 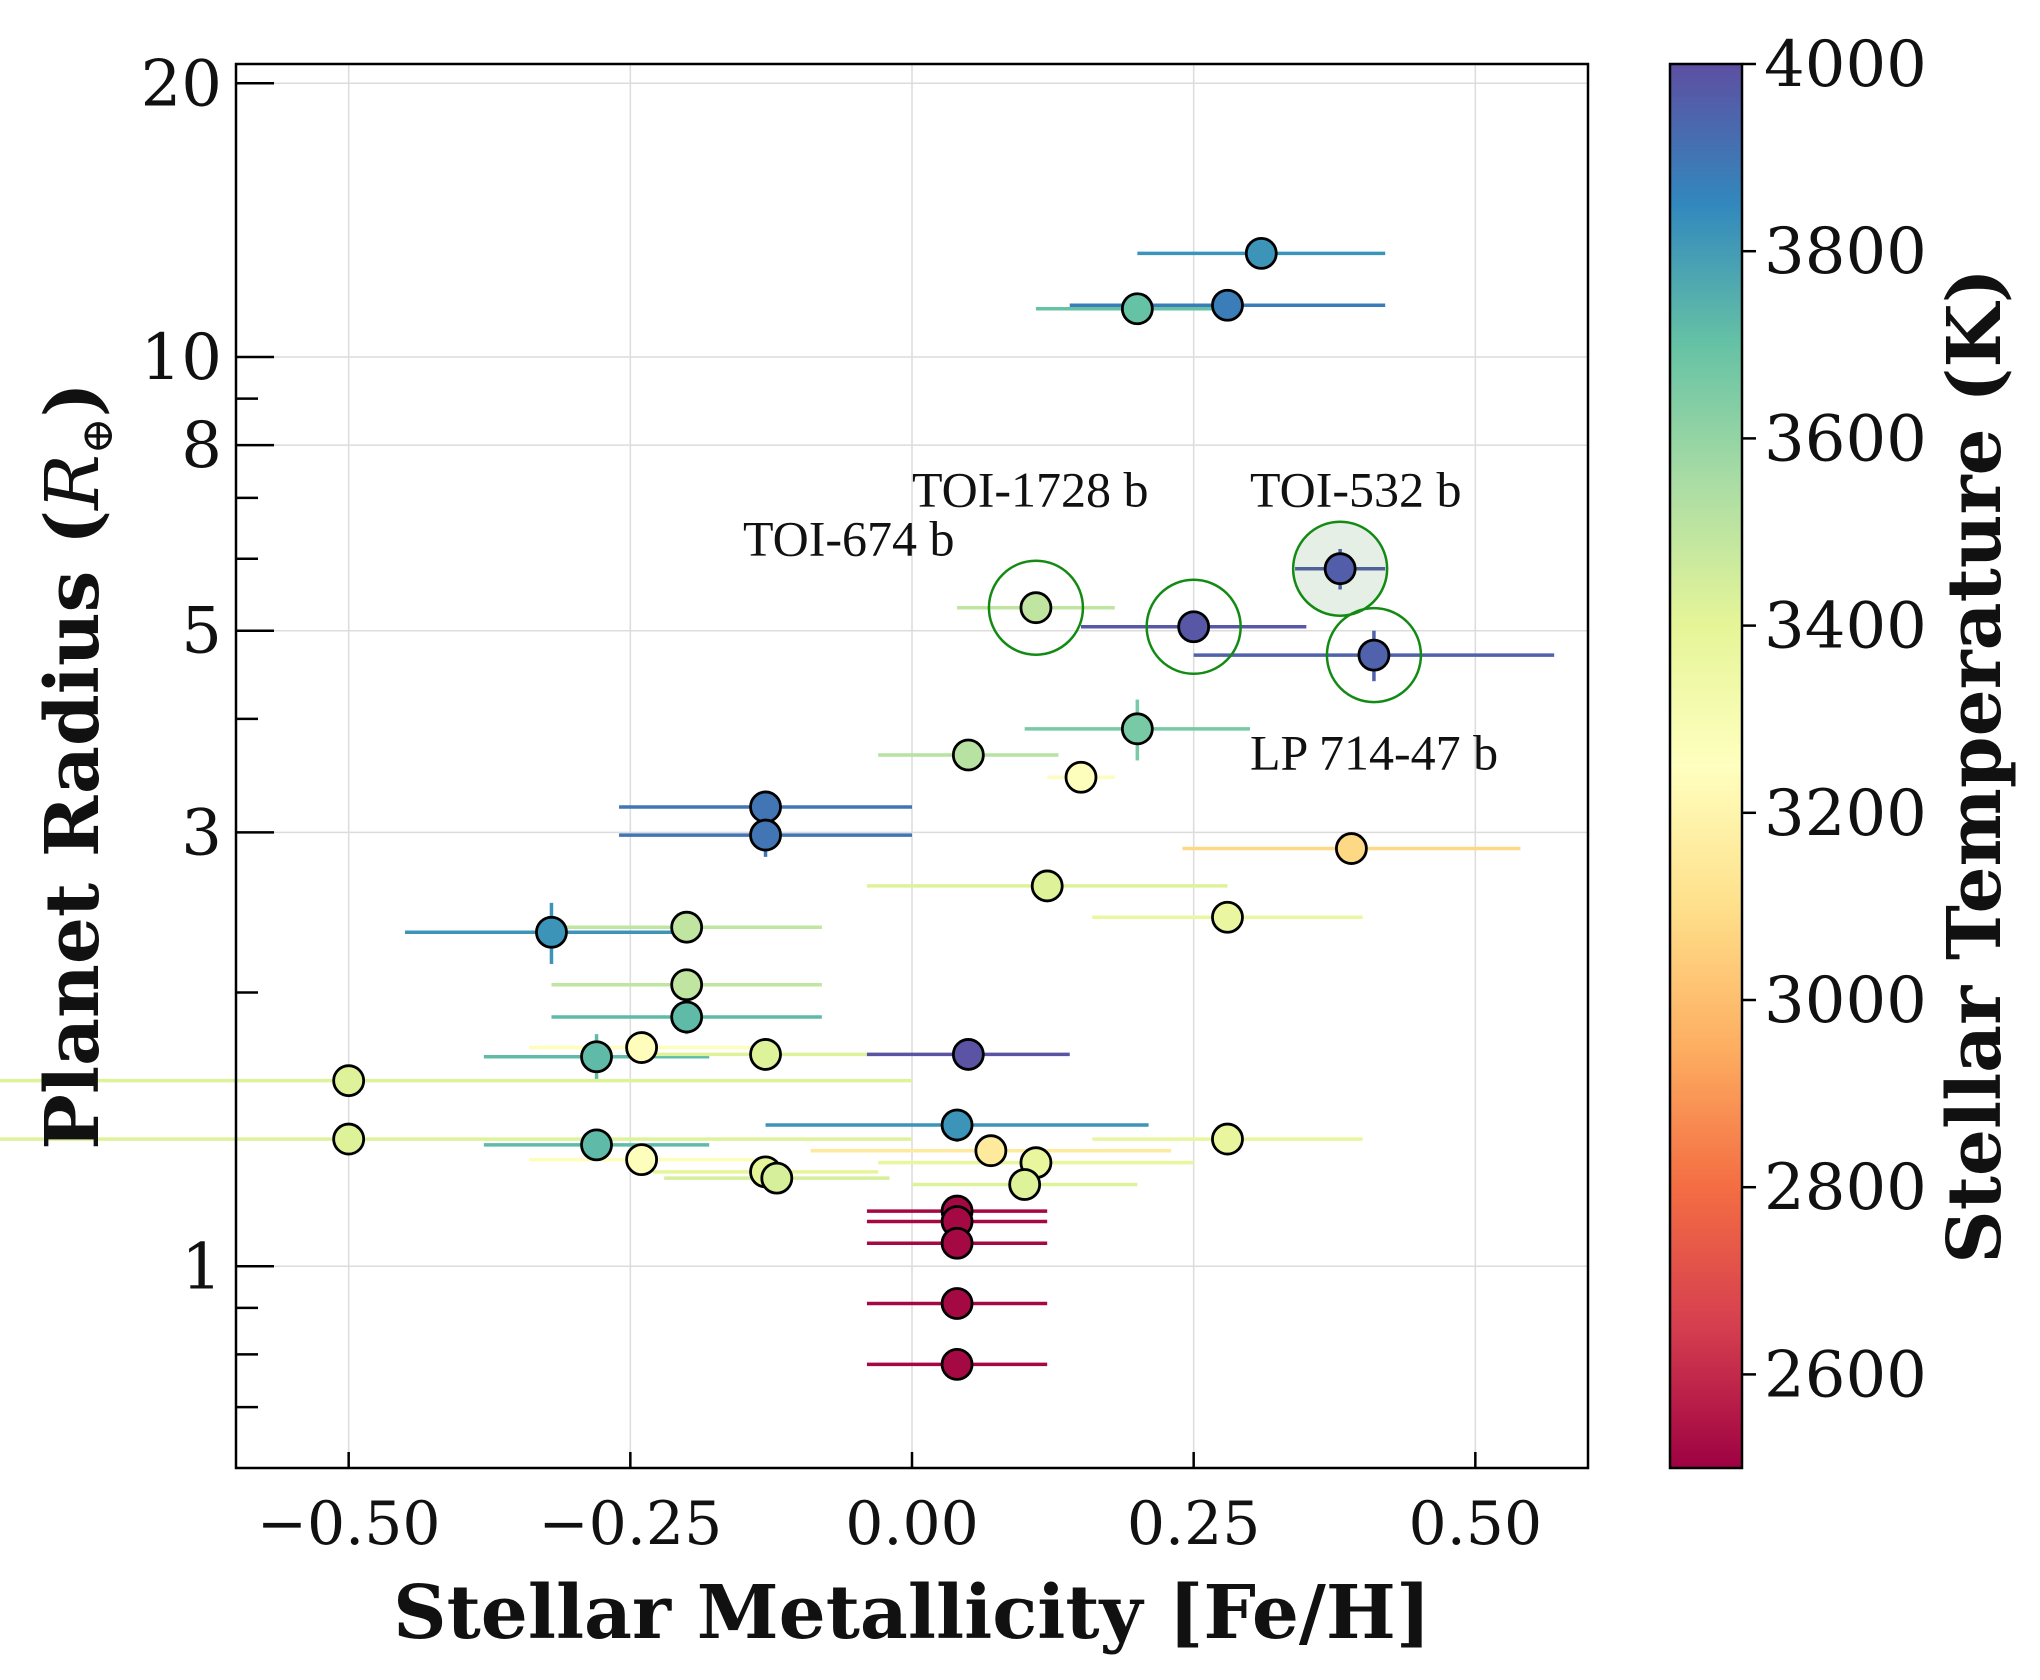 What do you see at coordinates (1845, 1188) in the screenshot?
I see `colorbar-tick-label: 2800` at bounding box center [1845, 1188].